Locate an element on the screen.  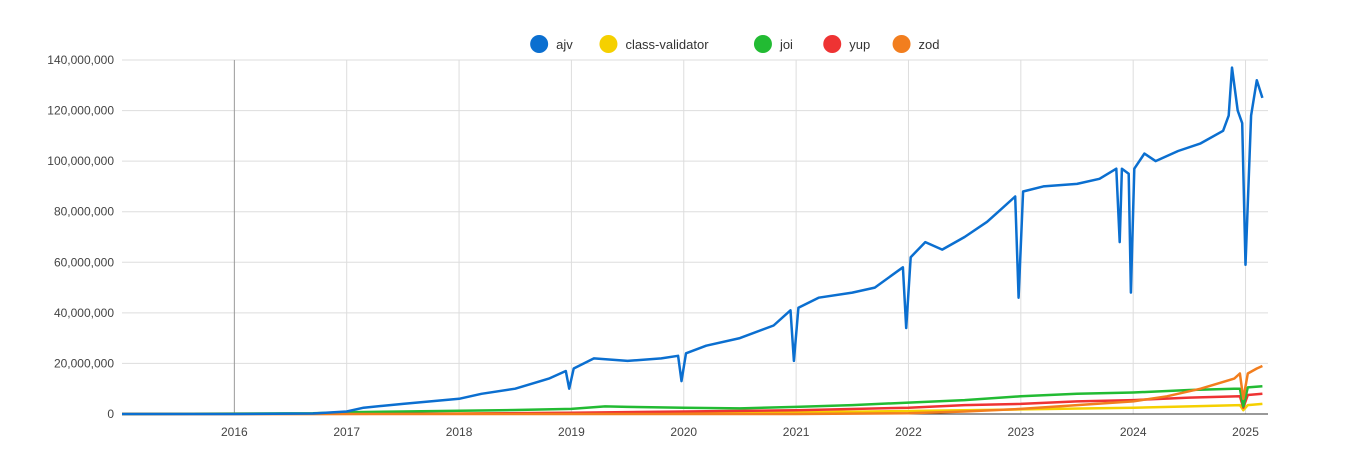
legend-item-ajv: ajv is located at coordinates (551, 44).